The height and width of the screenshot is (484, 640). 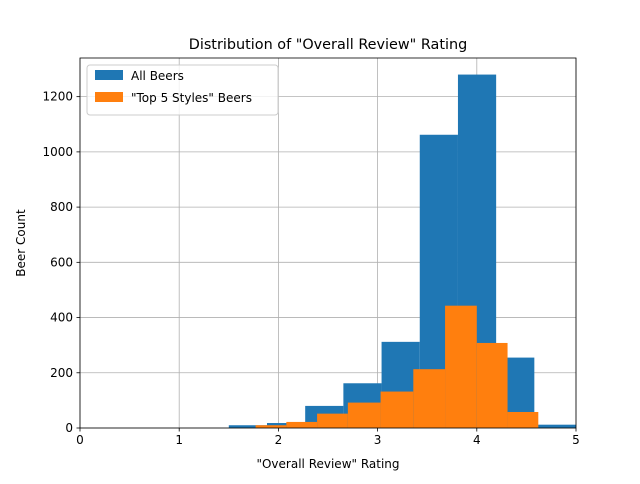 What do you see at coordinates (61, 373) in the screenshot?
I see `y-tick-label: 200` at bounding box center [61, 373].